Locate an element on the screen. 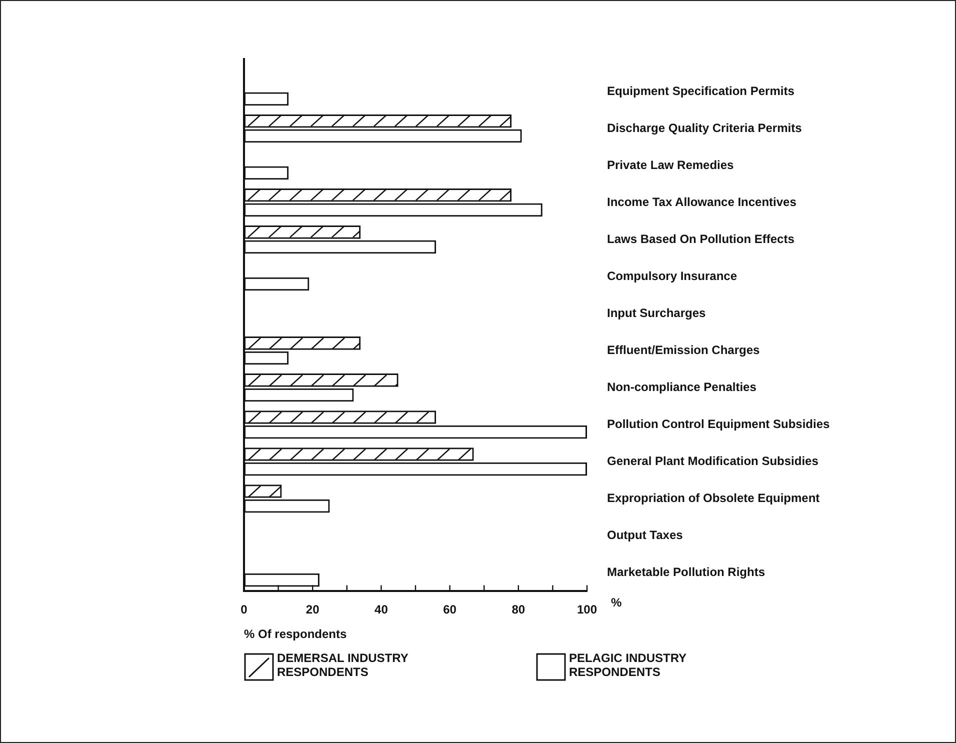 This screenshot has width=956, height=743. y-tick-label: General Plant Modification Subsidies is located at coordinates (713, 461).